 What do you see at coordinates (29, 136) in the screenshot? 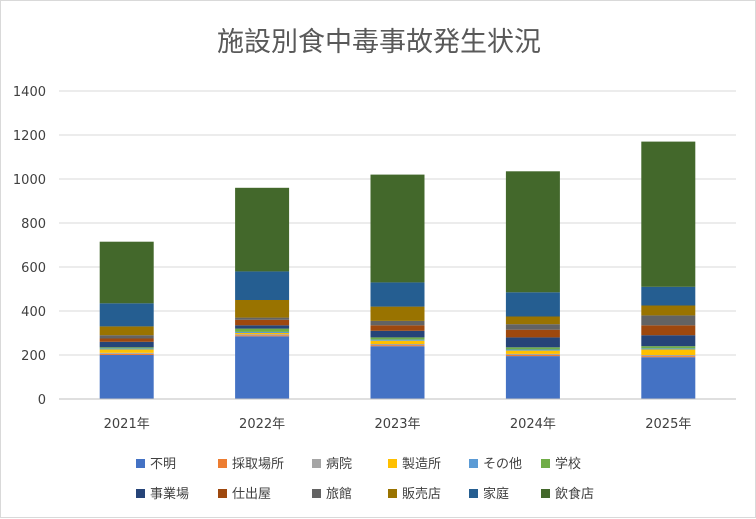
I see `y-tick-label: 1200` at bounding box center [29, 136].